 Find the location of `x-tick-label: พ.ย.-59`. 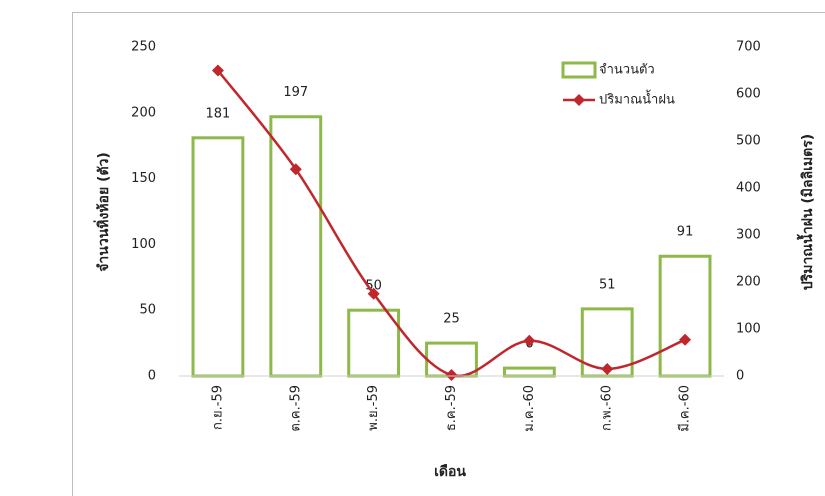

x-tick-label: พ.ย.-59 is located at coordinates (373, 408).